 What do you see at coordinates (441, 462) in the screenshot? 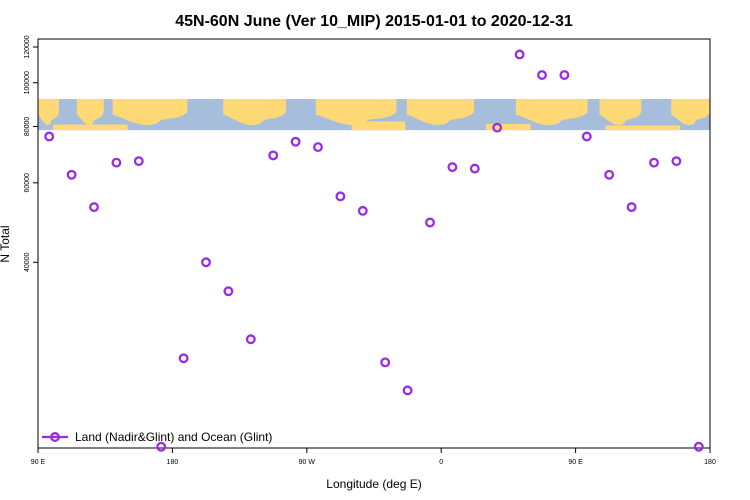
I see `x-tick-label: 0` at bounding box center [441, 462].